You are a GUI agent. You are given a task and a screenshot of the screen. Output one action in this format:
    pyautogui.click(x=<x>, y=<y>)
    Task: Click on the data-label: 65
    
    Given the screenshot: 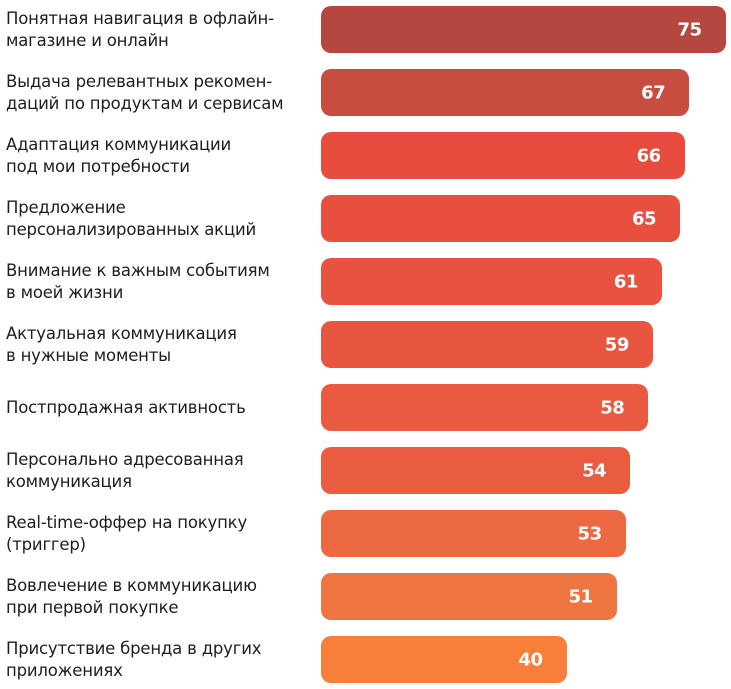 What is the action you would take?
    pyautogui.click(x=644, y=218)
    